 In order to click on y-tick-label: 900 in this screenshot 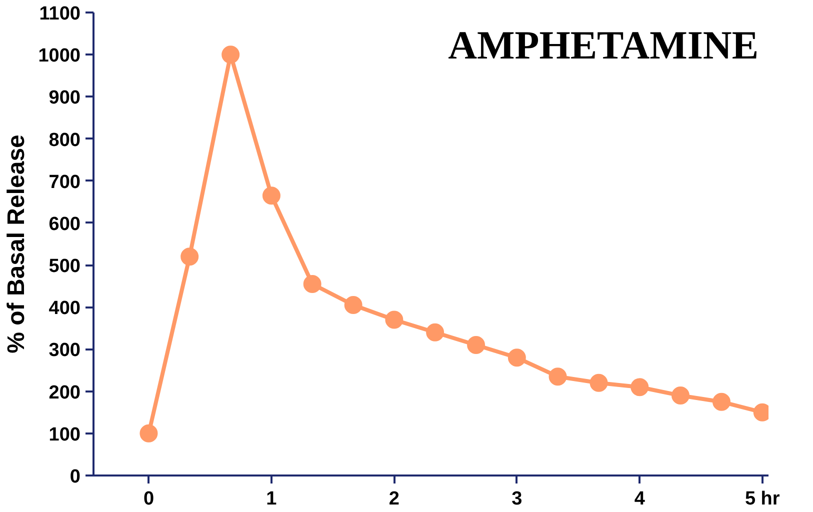, I will do `click(64, 98)`.